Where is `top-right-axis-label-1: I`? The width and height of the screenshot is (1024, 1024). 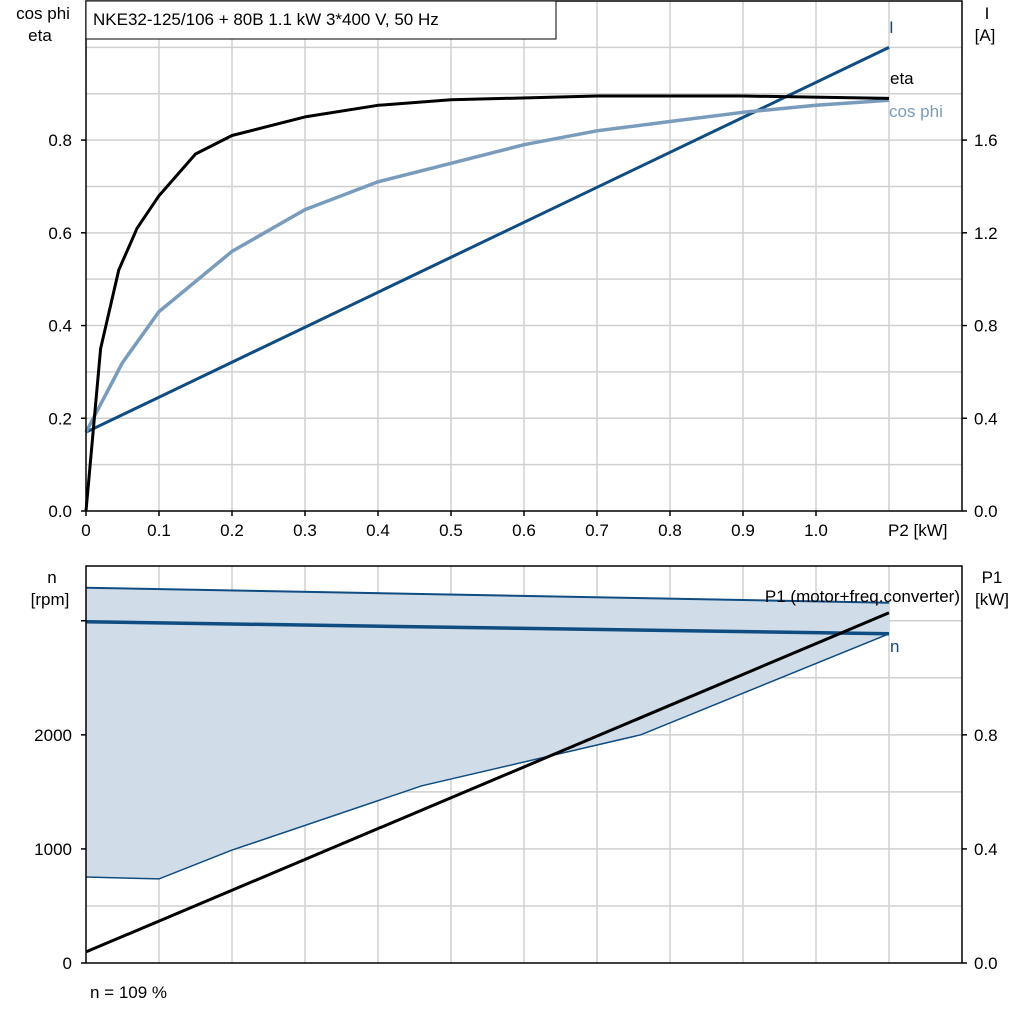
top-right-axis-label-1: I is located at coordinates (987, 13).